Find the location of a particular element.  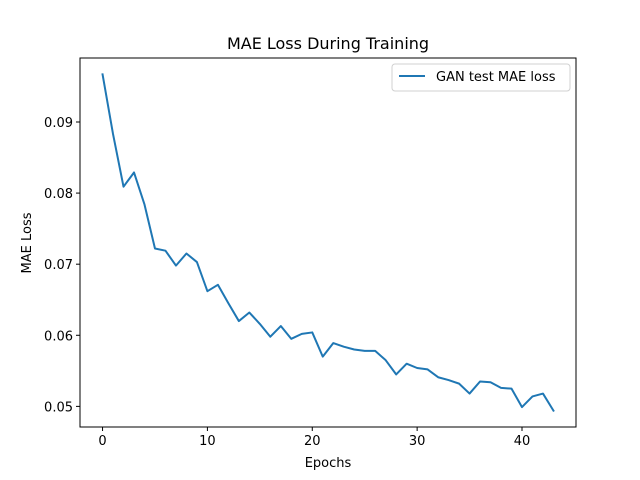

legend-box is located at coordinates (481, 77).